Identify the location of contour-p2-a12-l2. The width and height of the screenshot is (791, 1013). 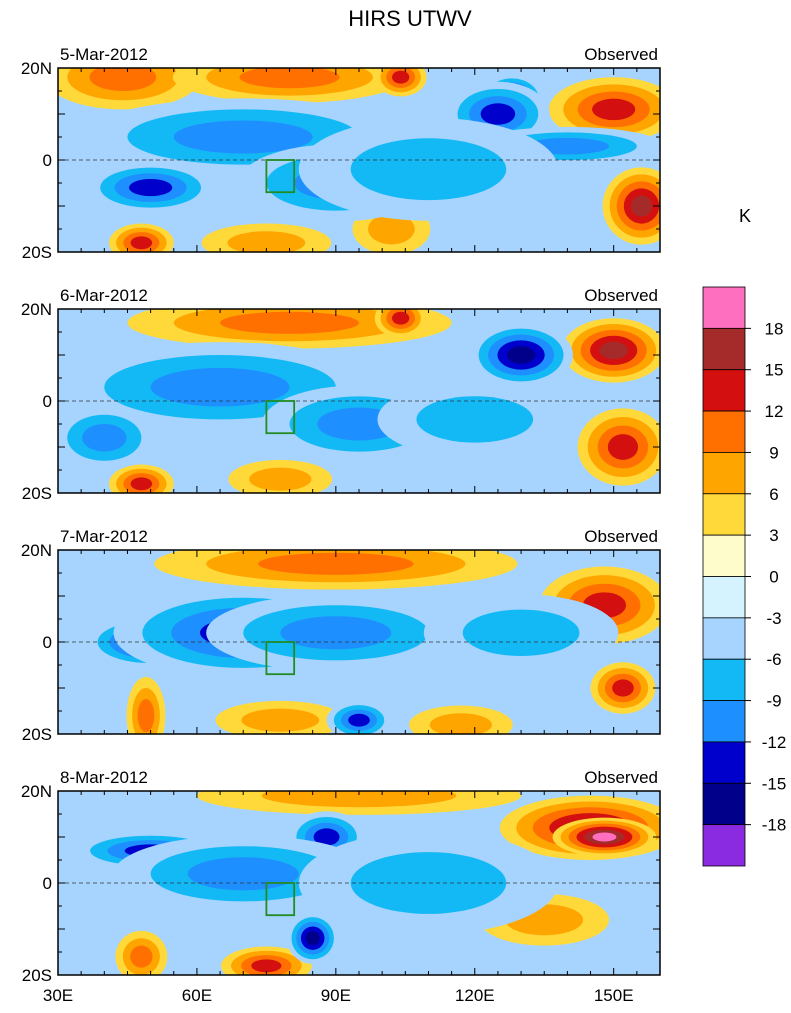
(475, 419).